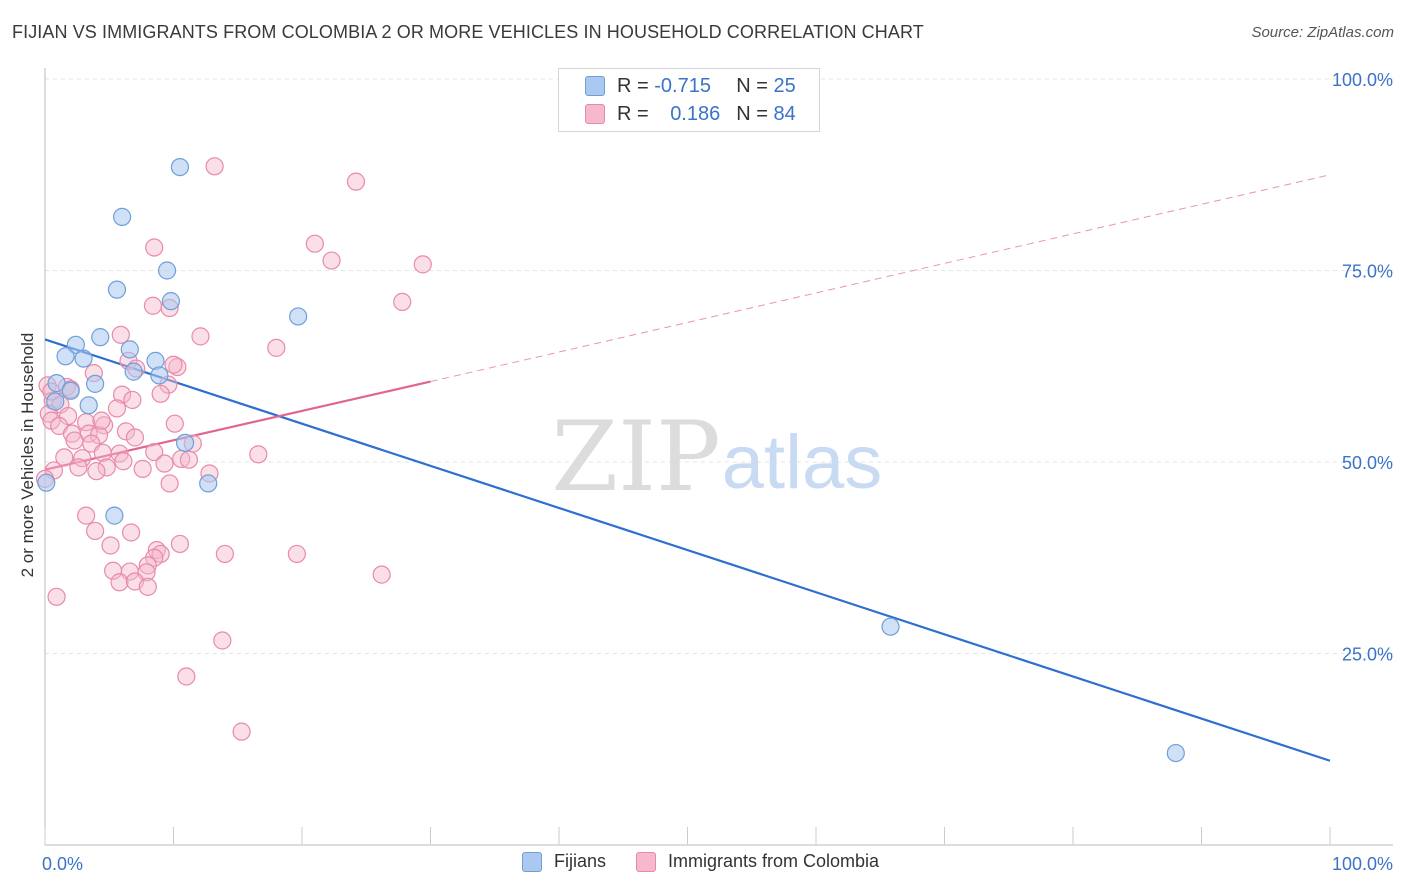 The height and width of the screenshot is (892, 1406). I want to click on legend-row-fijians: R = -0.715 N = 25, so click(690, 86).